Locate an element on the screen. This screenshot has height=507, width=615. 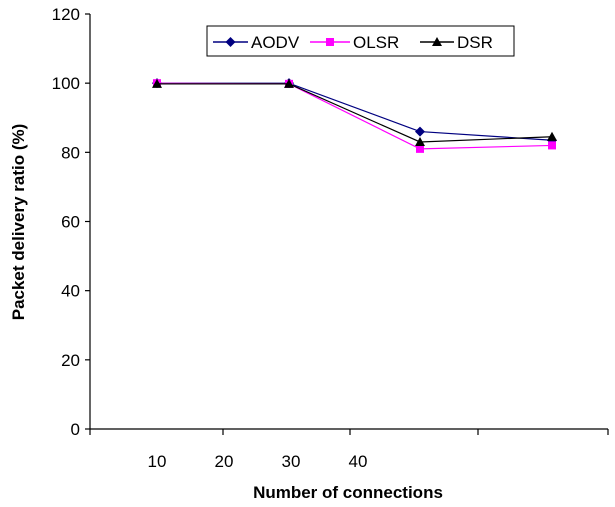
legend-box is located at coordinates (360, 41).